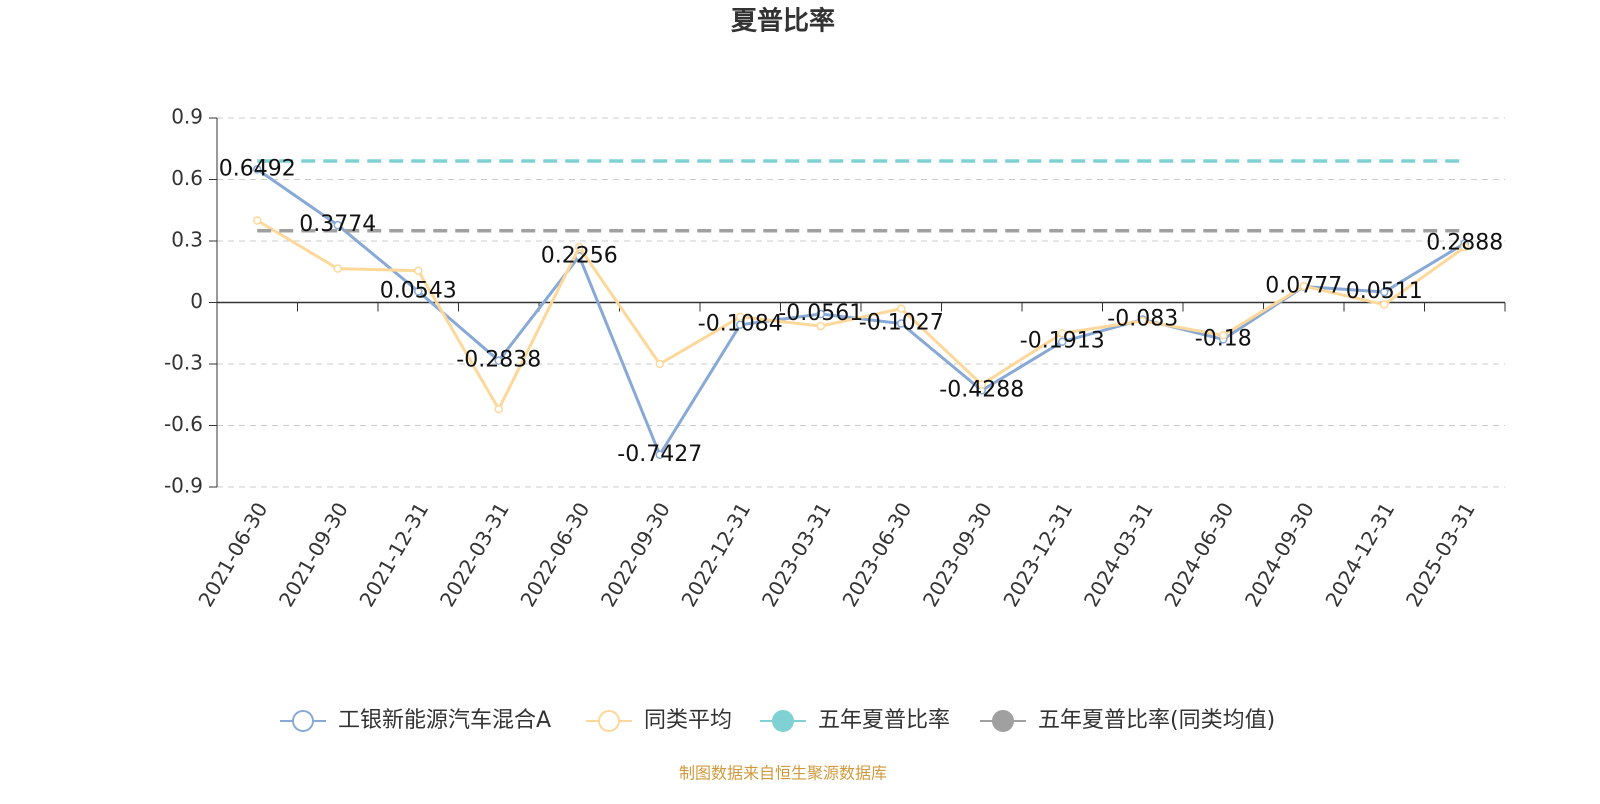 The width and height of the screenshot is (1600, 804). Describe the element at coordinates (876, 554) in the screenshot. I see `x-tick-label: 2023-06-30` at that location.